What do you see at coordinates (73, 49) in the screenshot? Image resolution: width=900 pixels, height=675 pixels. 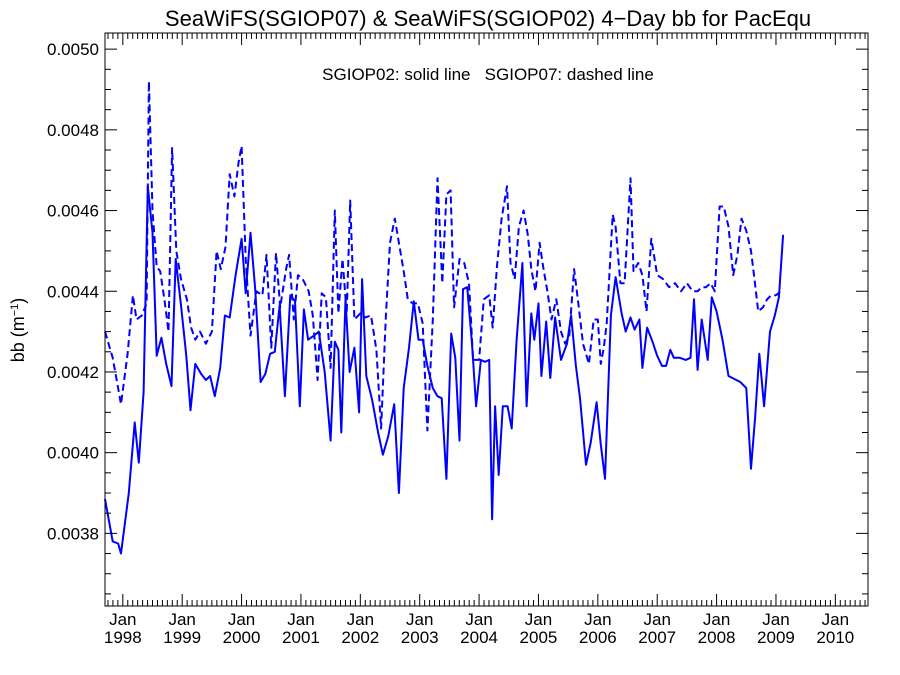 I see `y-tick-label: 0.0050` at bounding box center [73, 49].